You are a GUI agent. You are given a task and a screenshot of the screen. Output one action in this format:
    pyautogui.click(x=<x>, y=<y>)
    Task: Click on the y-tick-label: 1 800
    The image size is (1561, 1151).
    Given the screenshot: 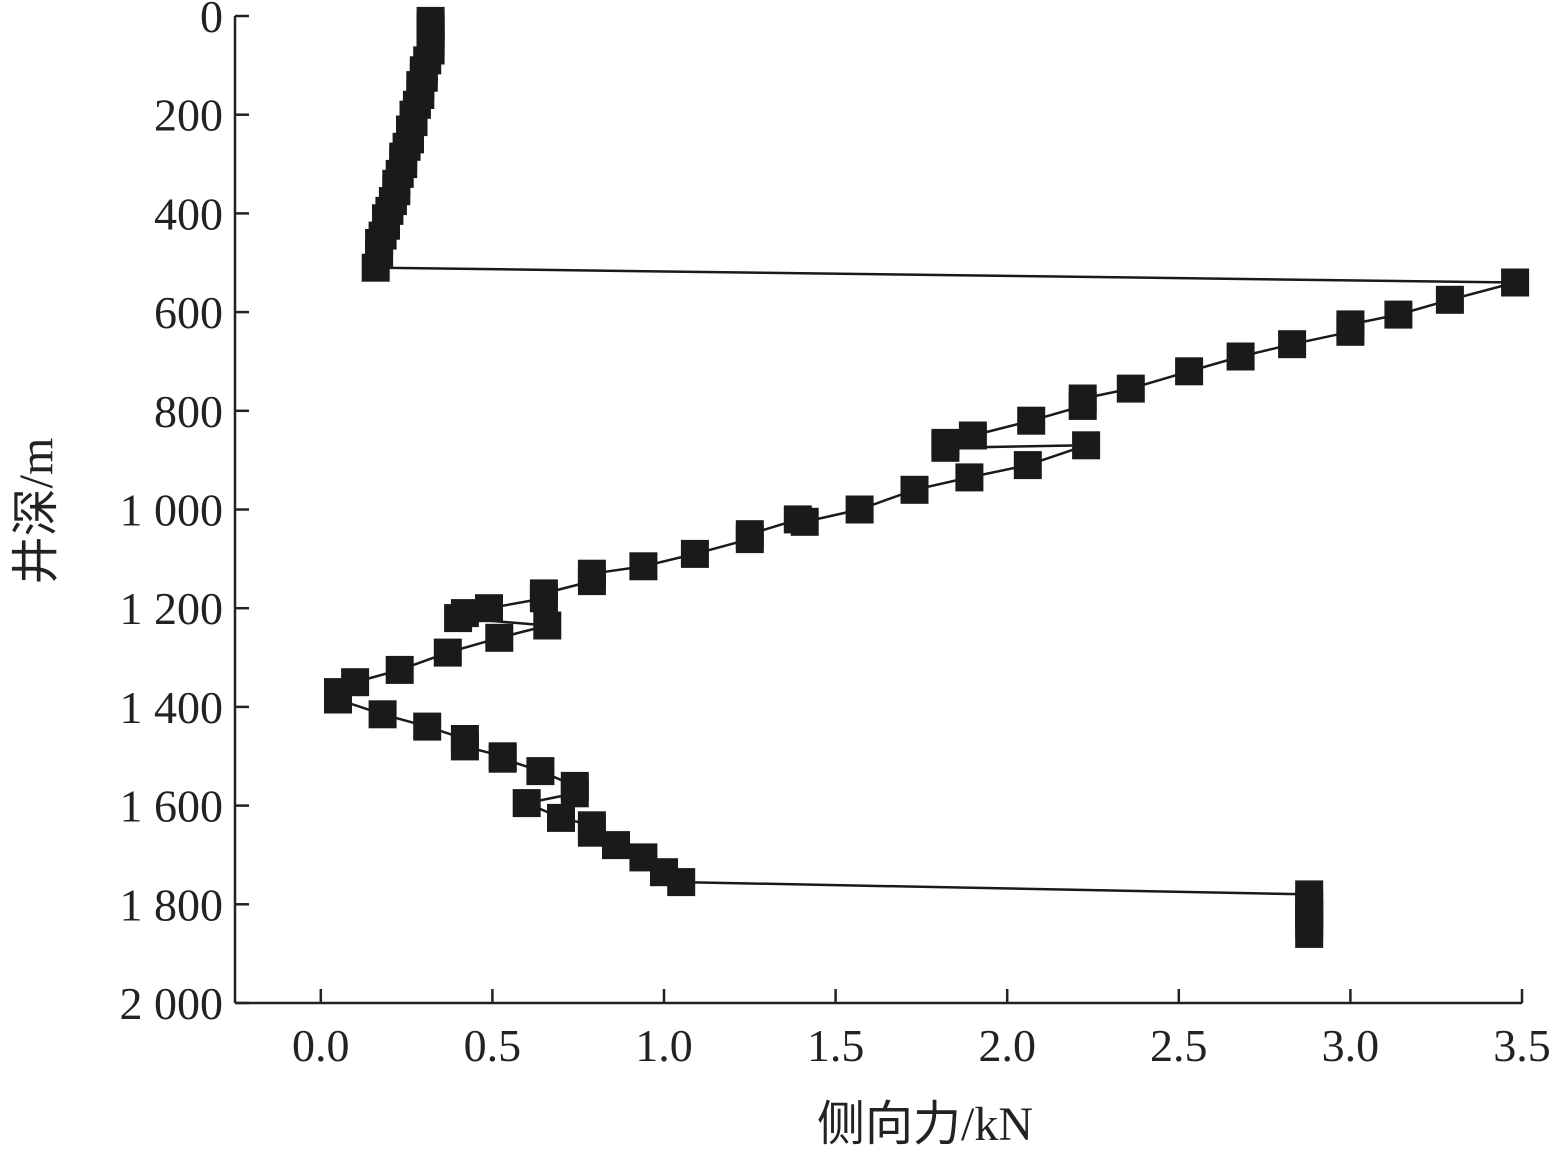 What is the action you would take?
    pyautogui.click(x=172, y=904)
    